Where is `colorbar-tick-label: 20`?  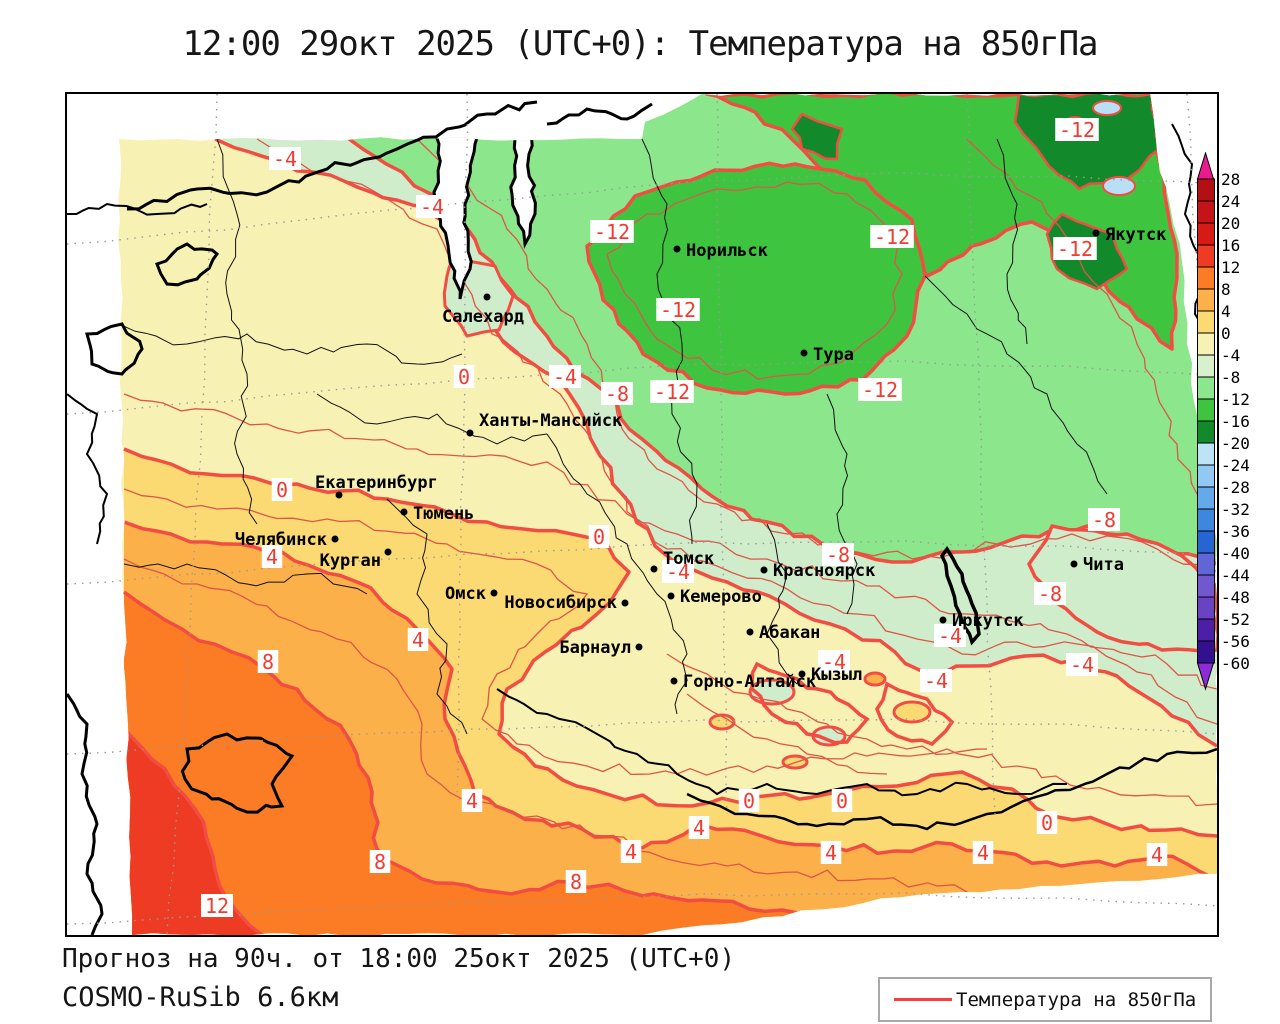
colorbar-tick-label: 20 is located at coordinates (1230, 223).